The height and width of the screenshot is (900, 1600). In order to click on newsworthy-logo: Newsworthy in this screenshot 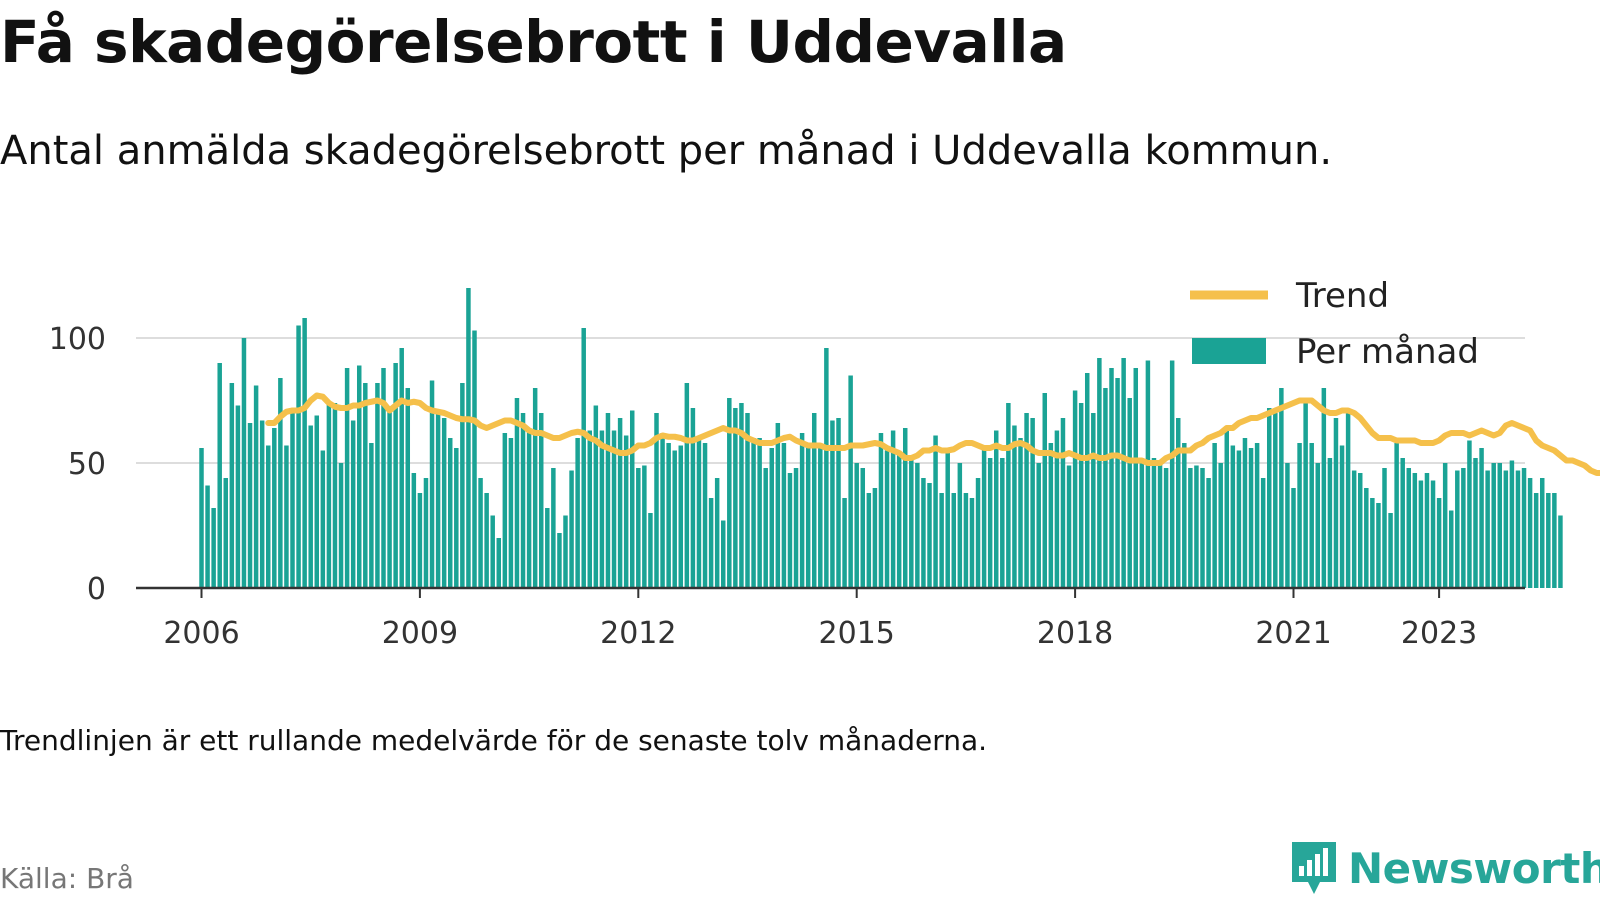, I will do `click(1445, 868)`.